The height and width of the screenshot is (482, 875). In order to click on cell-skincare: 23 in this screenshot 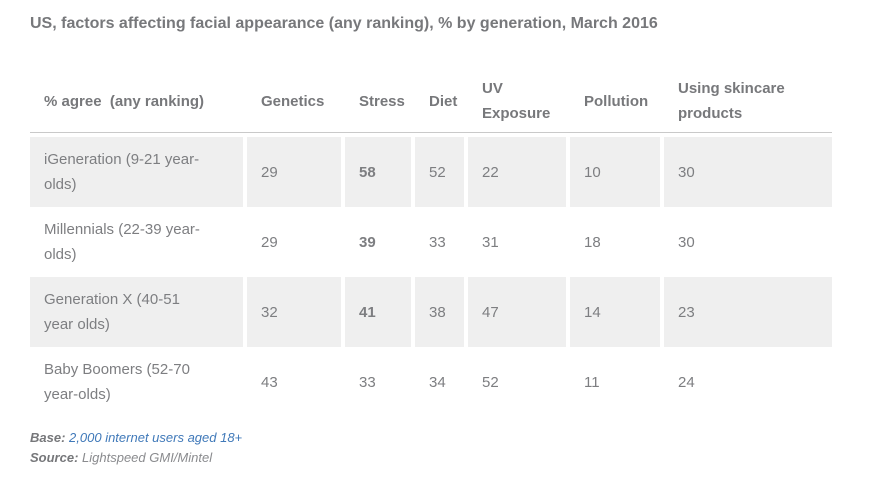, I will do `click(748, 312)`.